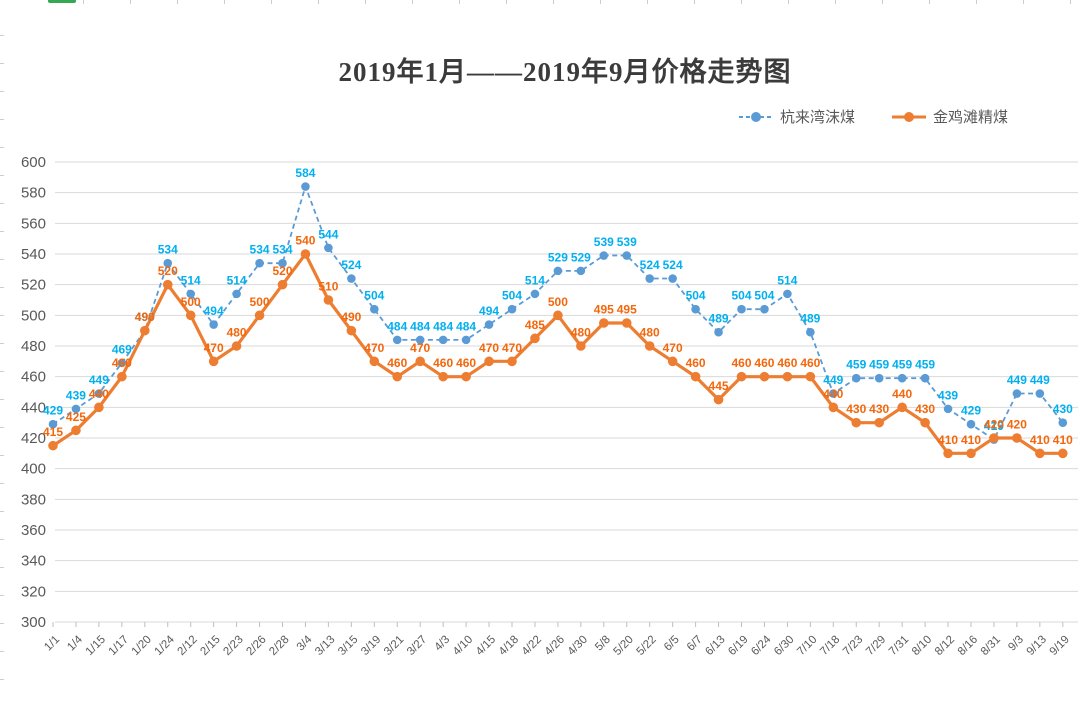 The width and height of the screenshot is (1080, 702). Describe the element at coordinates (565, 72) in the screenshot. I see `chart-title: 2019年1月——2019年9月价格走势图` at that location.